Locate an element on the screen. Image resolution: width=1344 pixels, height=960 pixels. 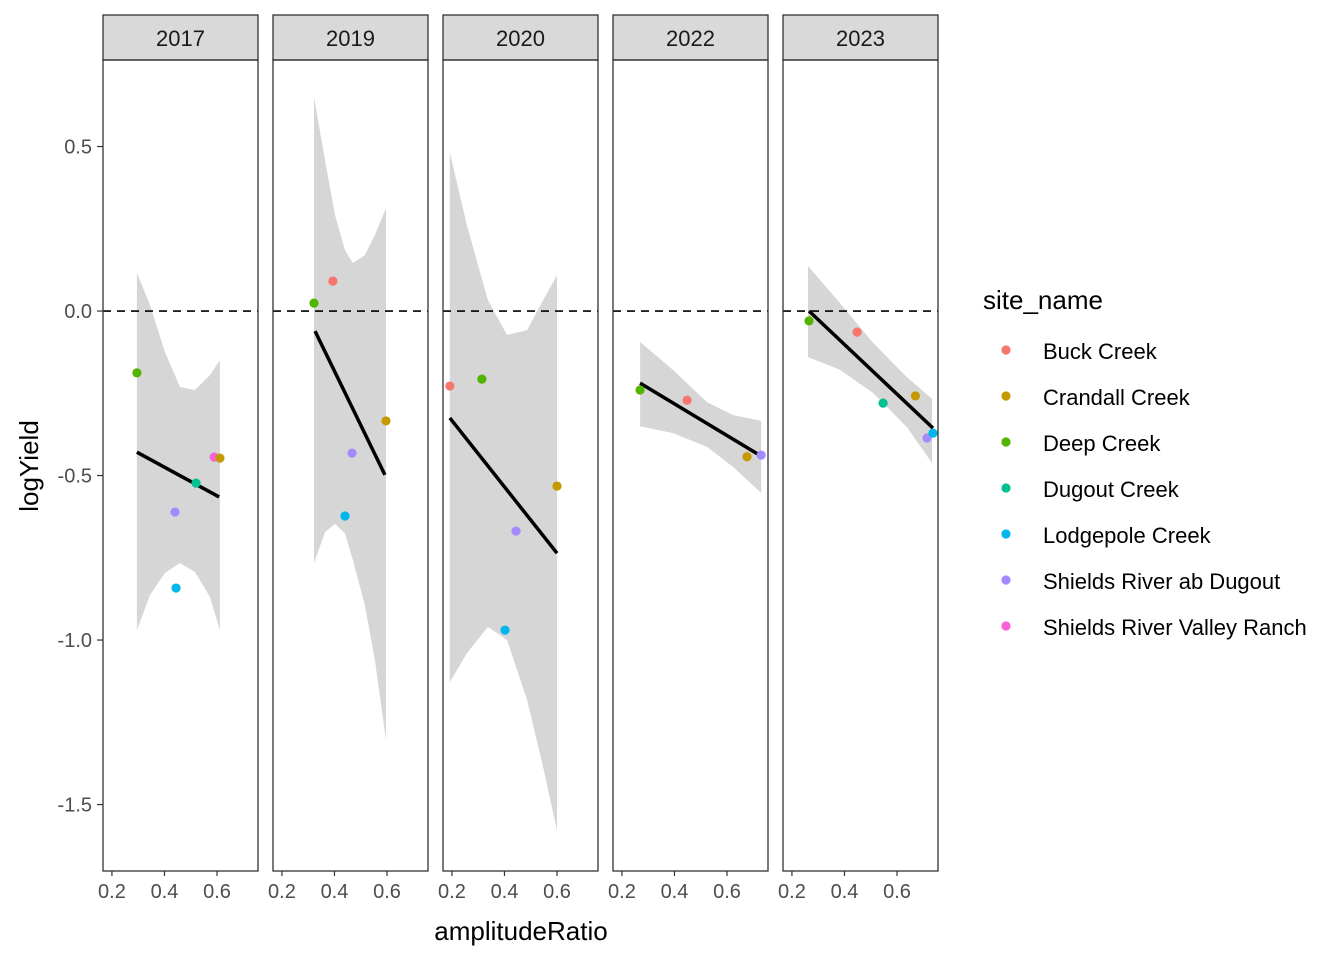
legend-label: Dugout Creek is located at coordinates (1111, 489).